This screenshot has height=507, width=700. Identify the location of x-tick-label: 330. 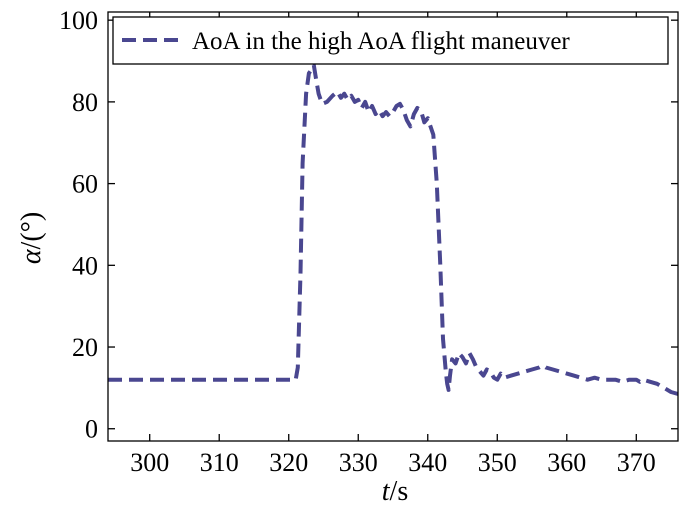
(358, 462).